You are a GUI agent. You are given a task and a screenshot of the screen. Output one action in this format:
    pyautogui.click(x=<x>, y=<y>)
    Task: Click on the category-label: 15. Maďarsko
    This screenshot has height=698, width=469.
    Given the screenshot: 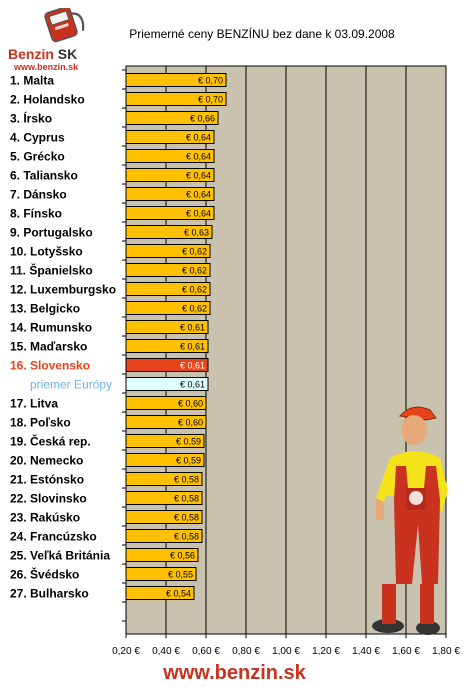 What is the action you would take?
    pyautogui.click(x=48, y=347)
    